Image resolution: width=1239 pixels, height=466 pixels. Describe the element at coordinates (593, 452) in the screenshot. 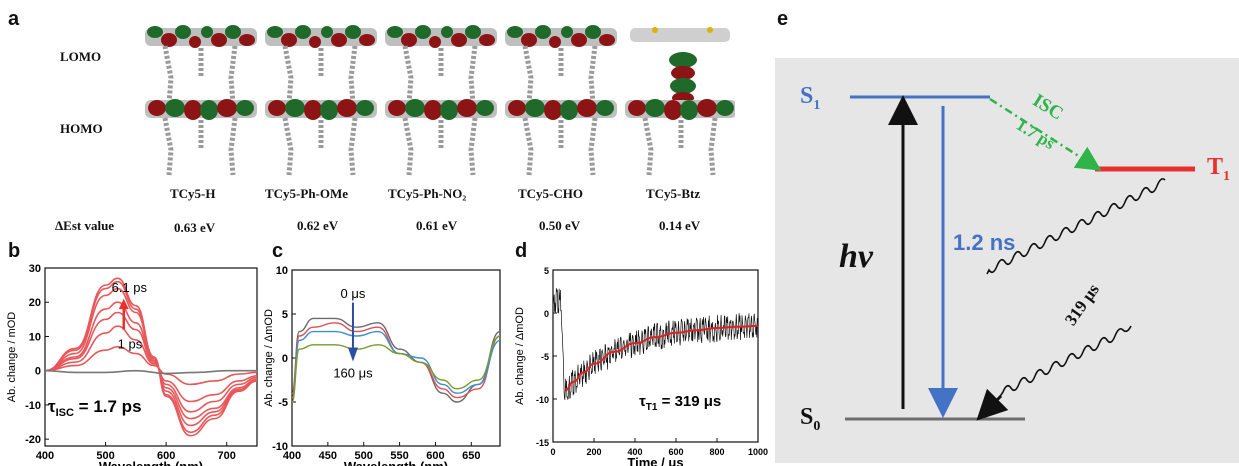

I see `x-tick-label: 200` at that location.